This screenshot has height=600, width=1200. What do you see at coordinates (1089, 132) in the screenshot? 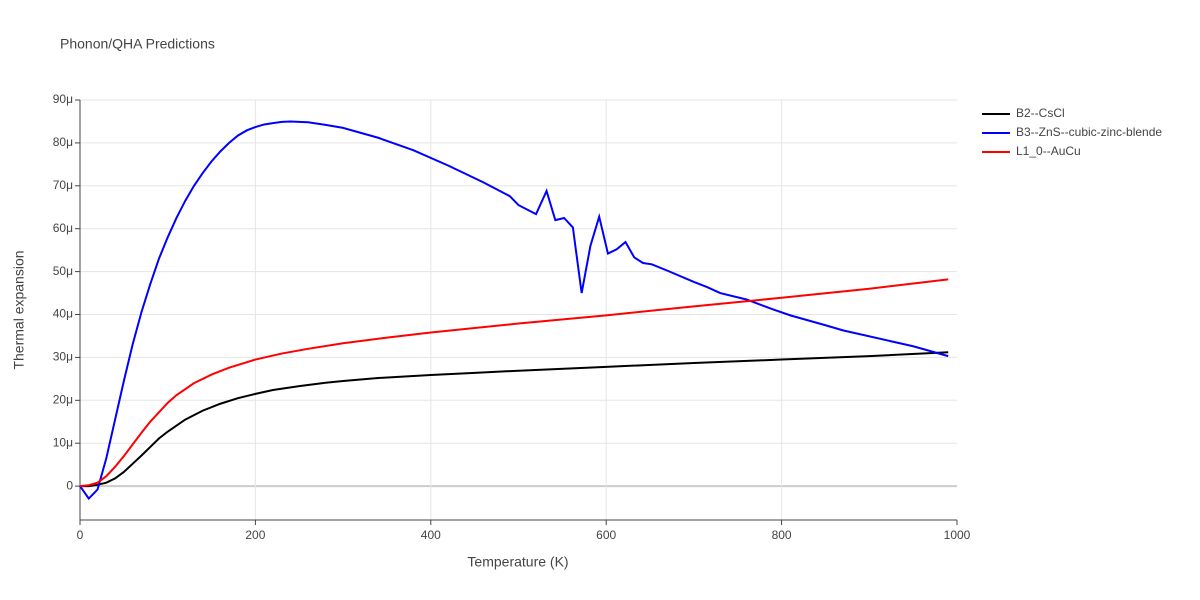
I see `legend-label: B3--ZnS--cubic-zinc-blende` at bounding box center [1089, 132].